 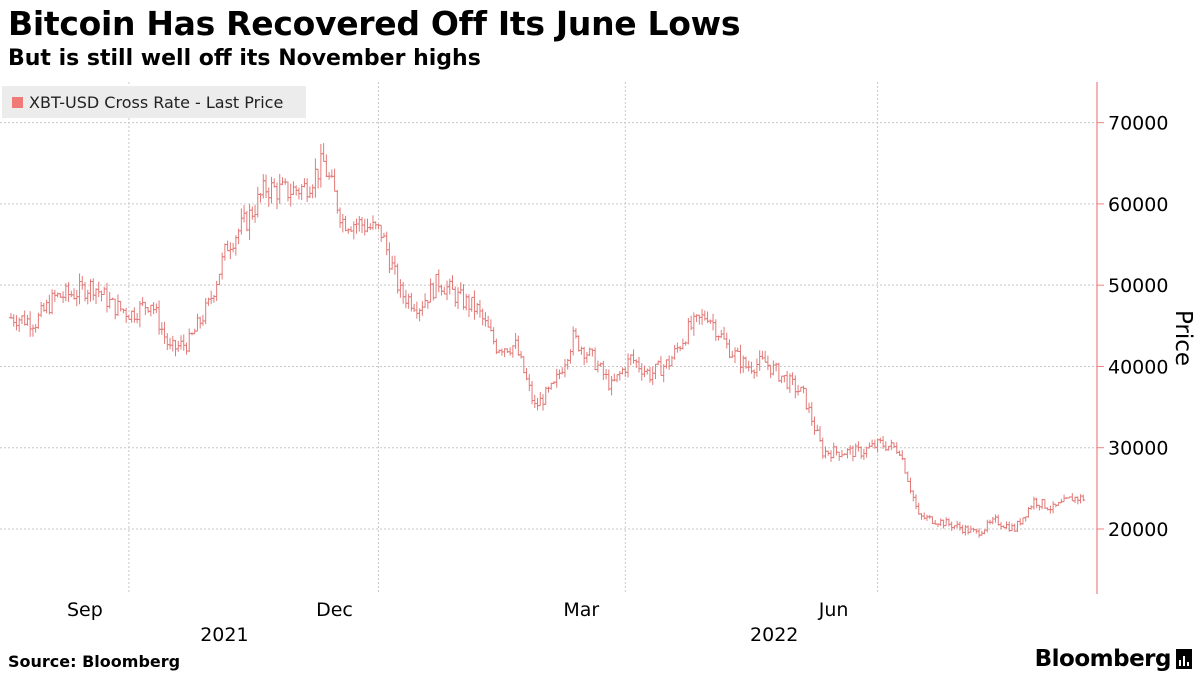 What do you see at coordinates (1138, 449) in the screenshot?
I see `y-tick-label: 30000` at bounding box center [1138, 449].